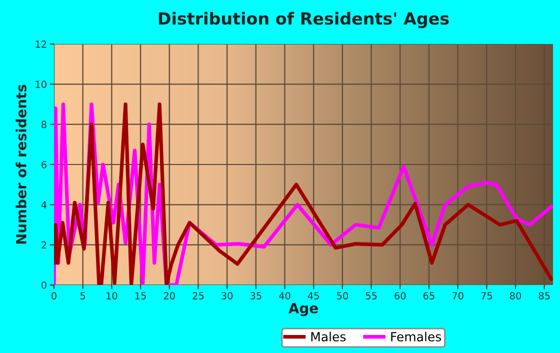 The image size is (560, 353). I want to click on x-tick-label: 25, so click(198, 296).